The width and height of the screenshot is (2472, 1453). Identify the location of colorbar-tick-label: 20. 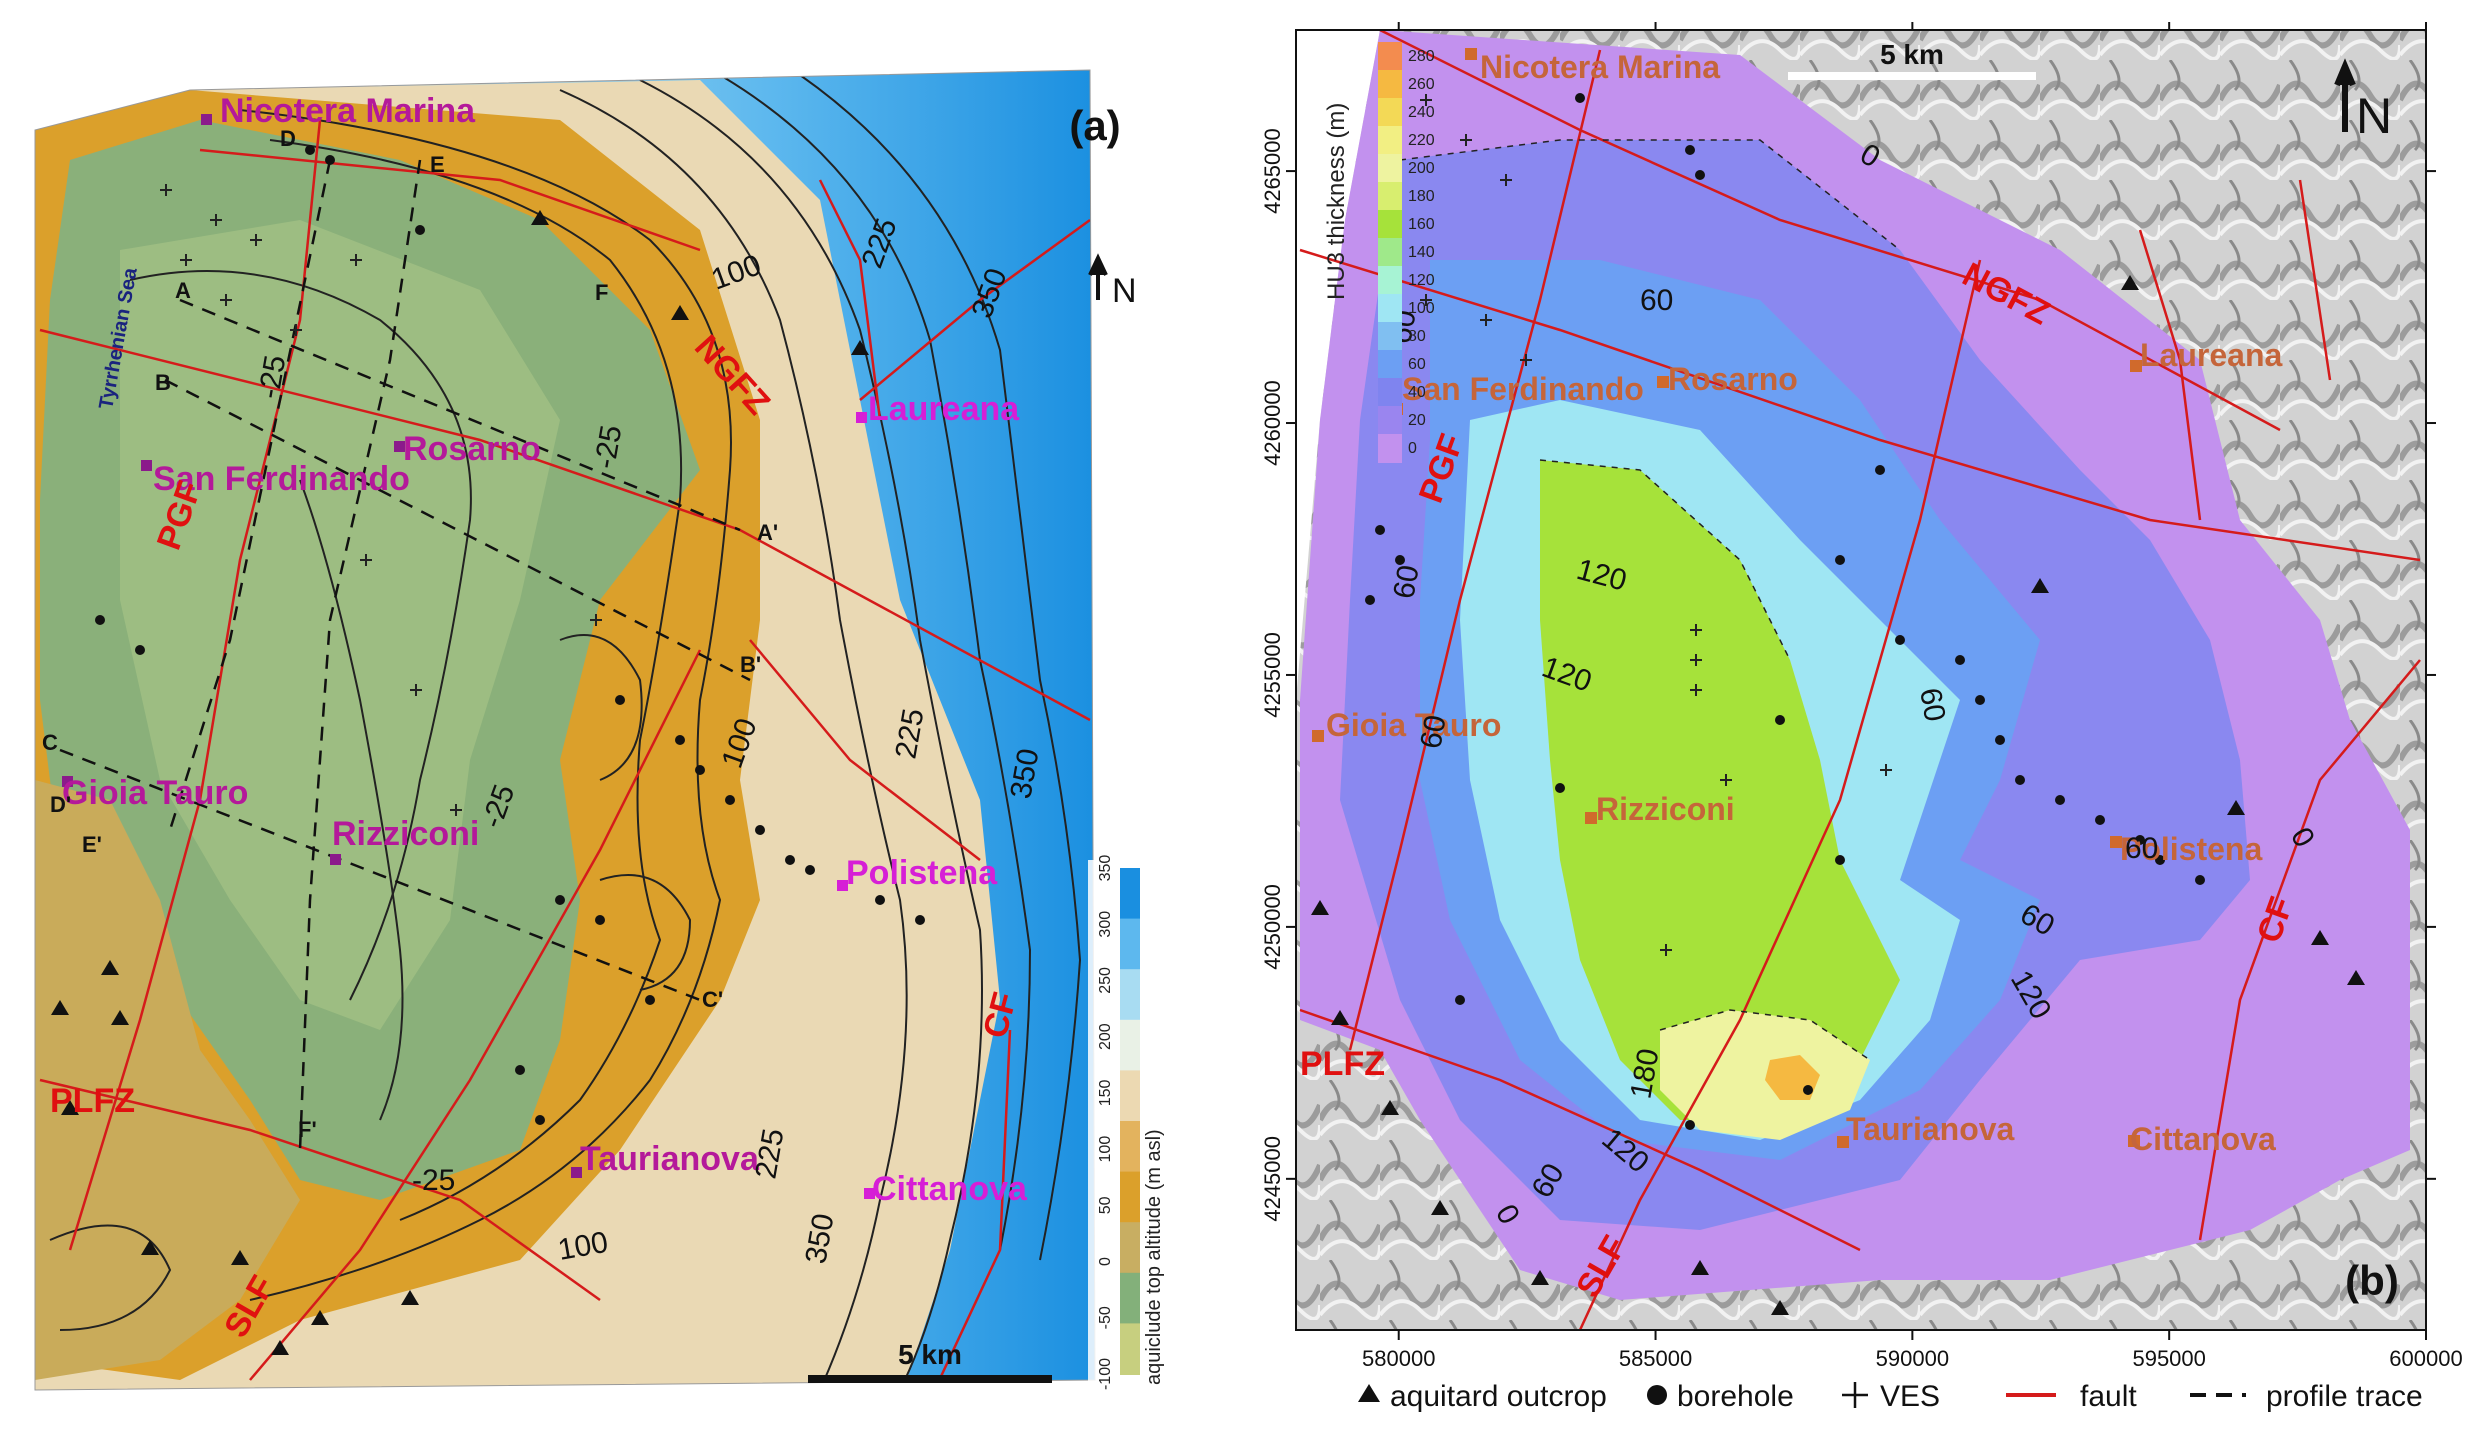
(1417, 420).